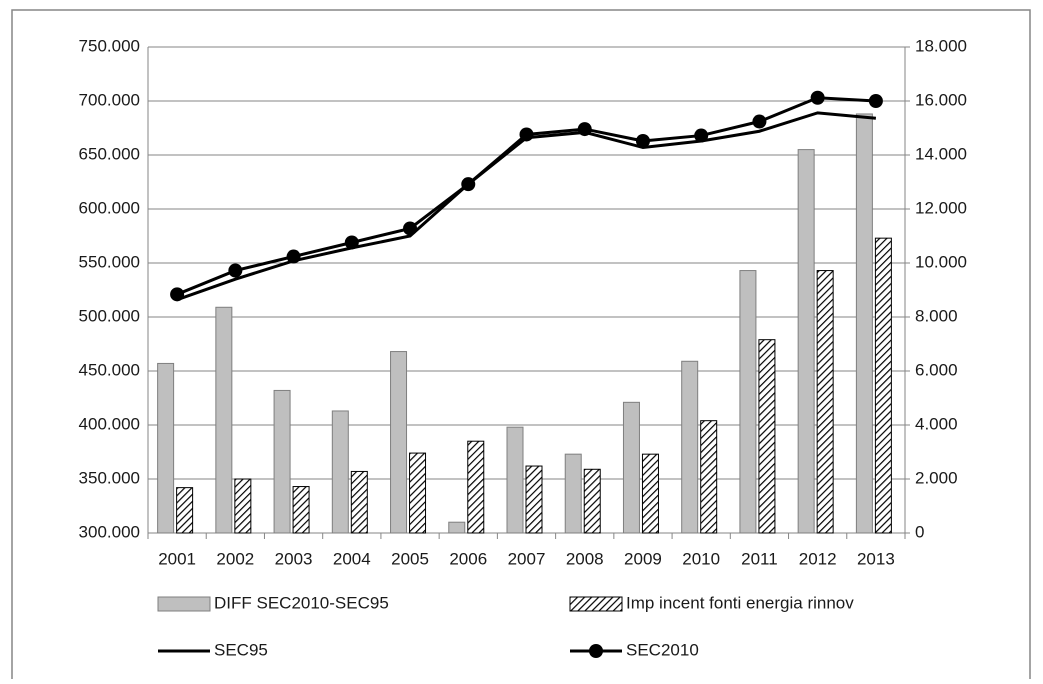 The image size is (1043, 684). Describe the element at coordinates (876, 558) in the screenshot. I see `x-tick-label: 2013` at that location.